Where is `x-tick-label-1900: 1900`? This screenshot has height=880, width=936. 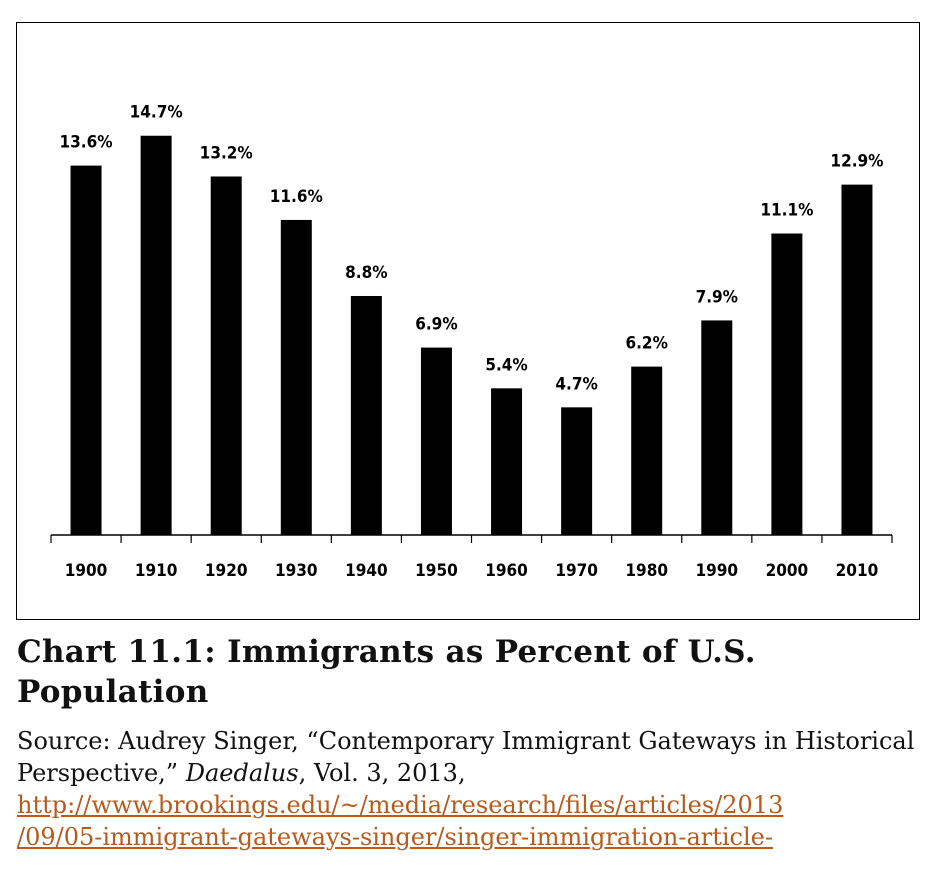 x-tick-label-1900: 1900 is located at coordinates (86, 571).